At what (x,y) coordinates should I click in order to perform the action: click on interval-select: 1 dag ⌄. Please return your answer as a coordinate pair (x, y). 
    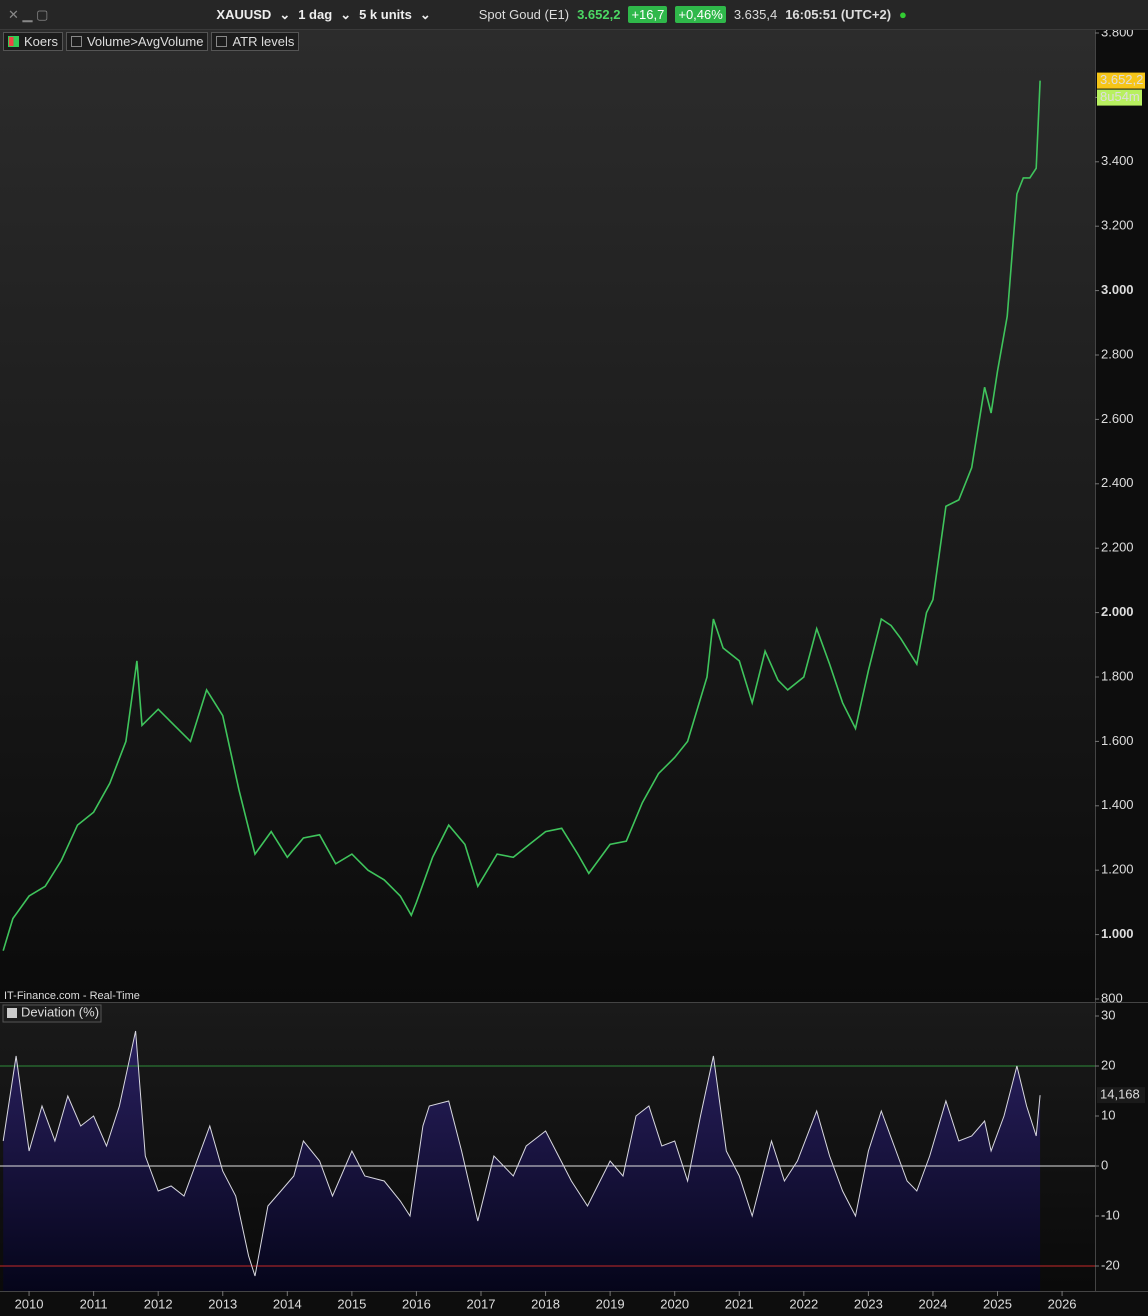
    Looking at the image, I should click on (325, 14).